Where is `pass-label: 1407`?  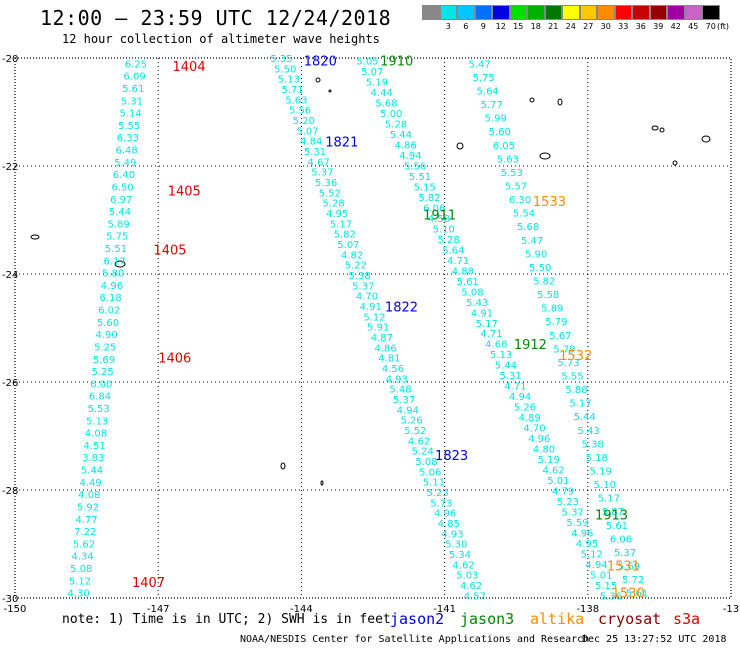
pass-label: 1407 is located at coordinates (148, 583).